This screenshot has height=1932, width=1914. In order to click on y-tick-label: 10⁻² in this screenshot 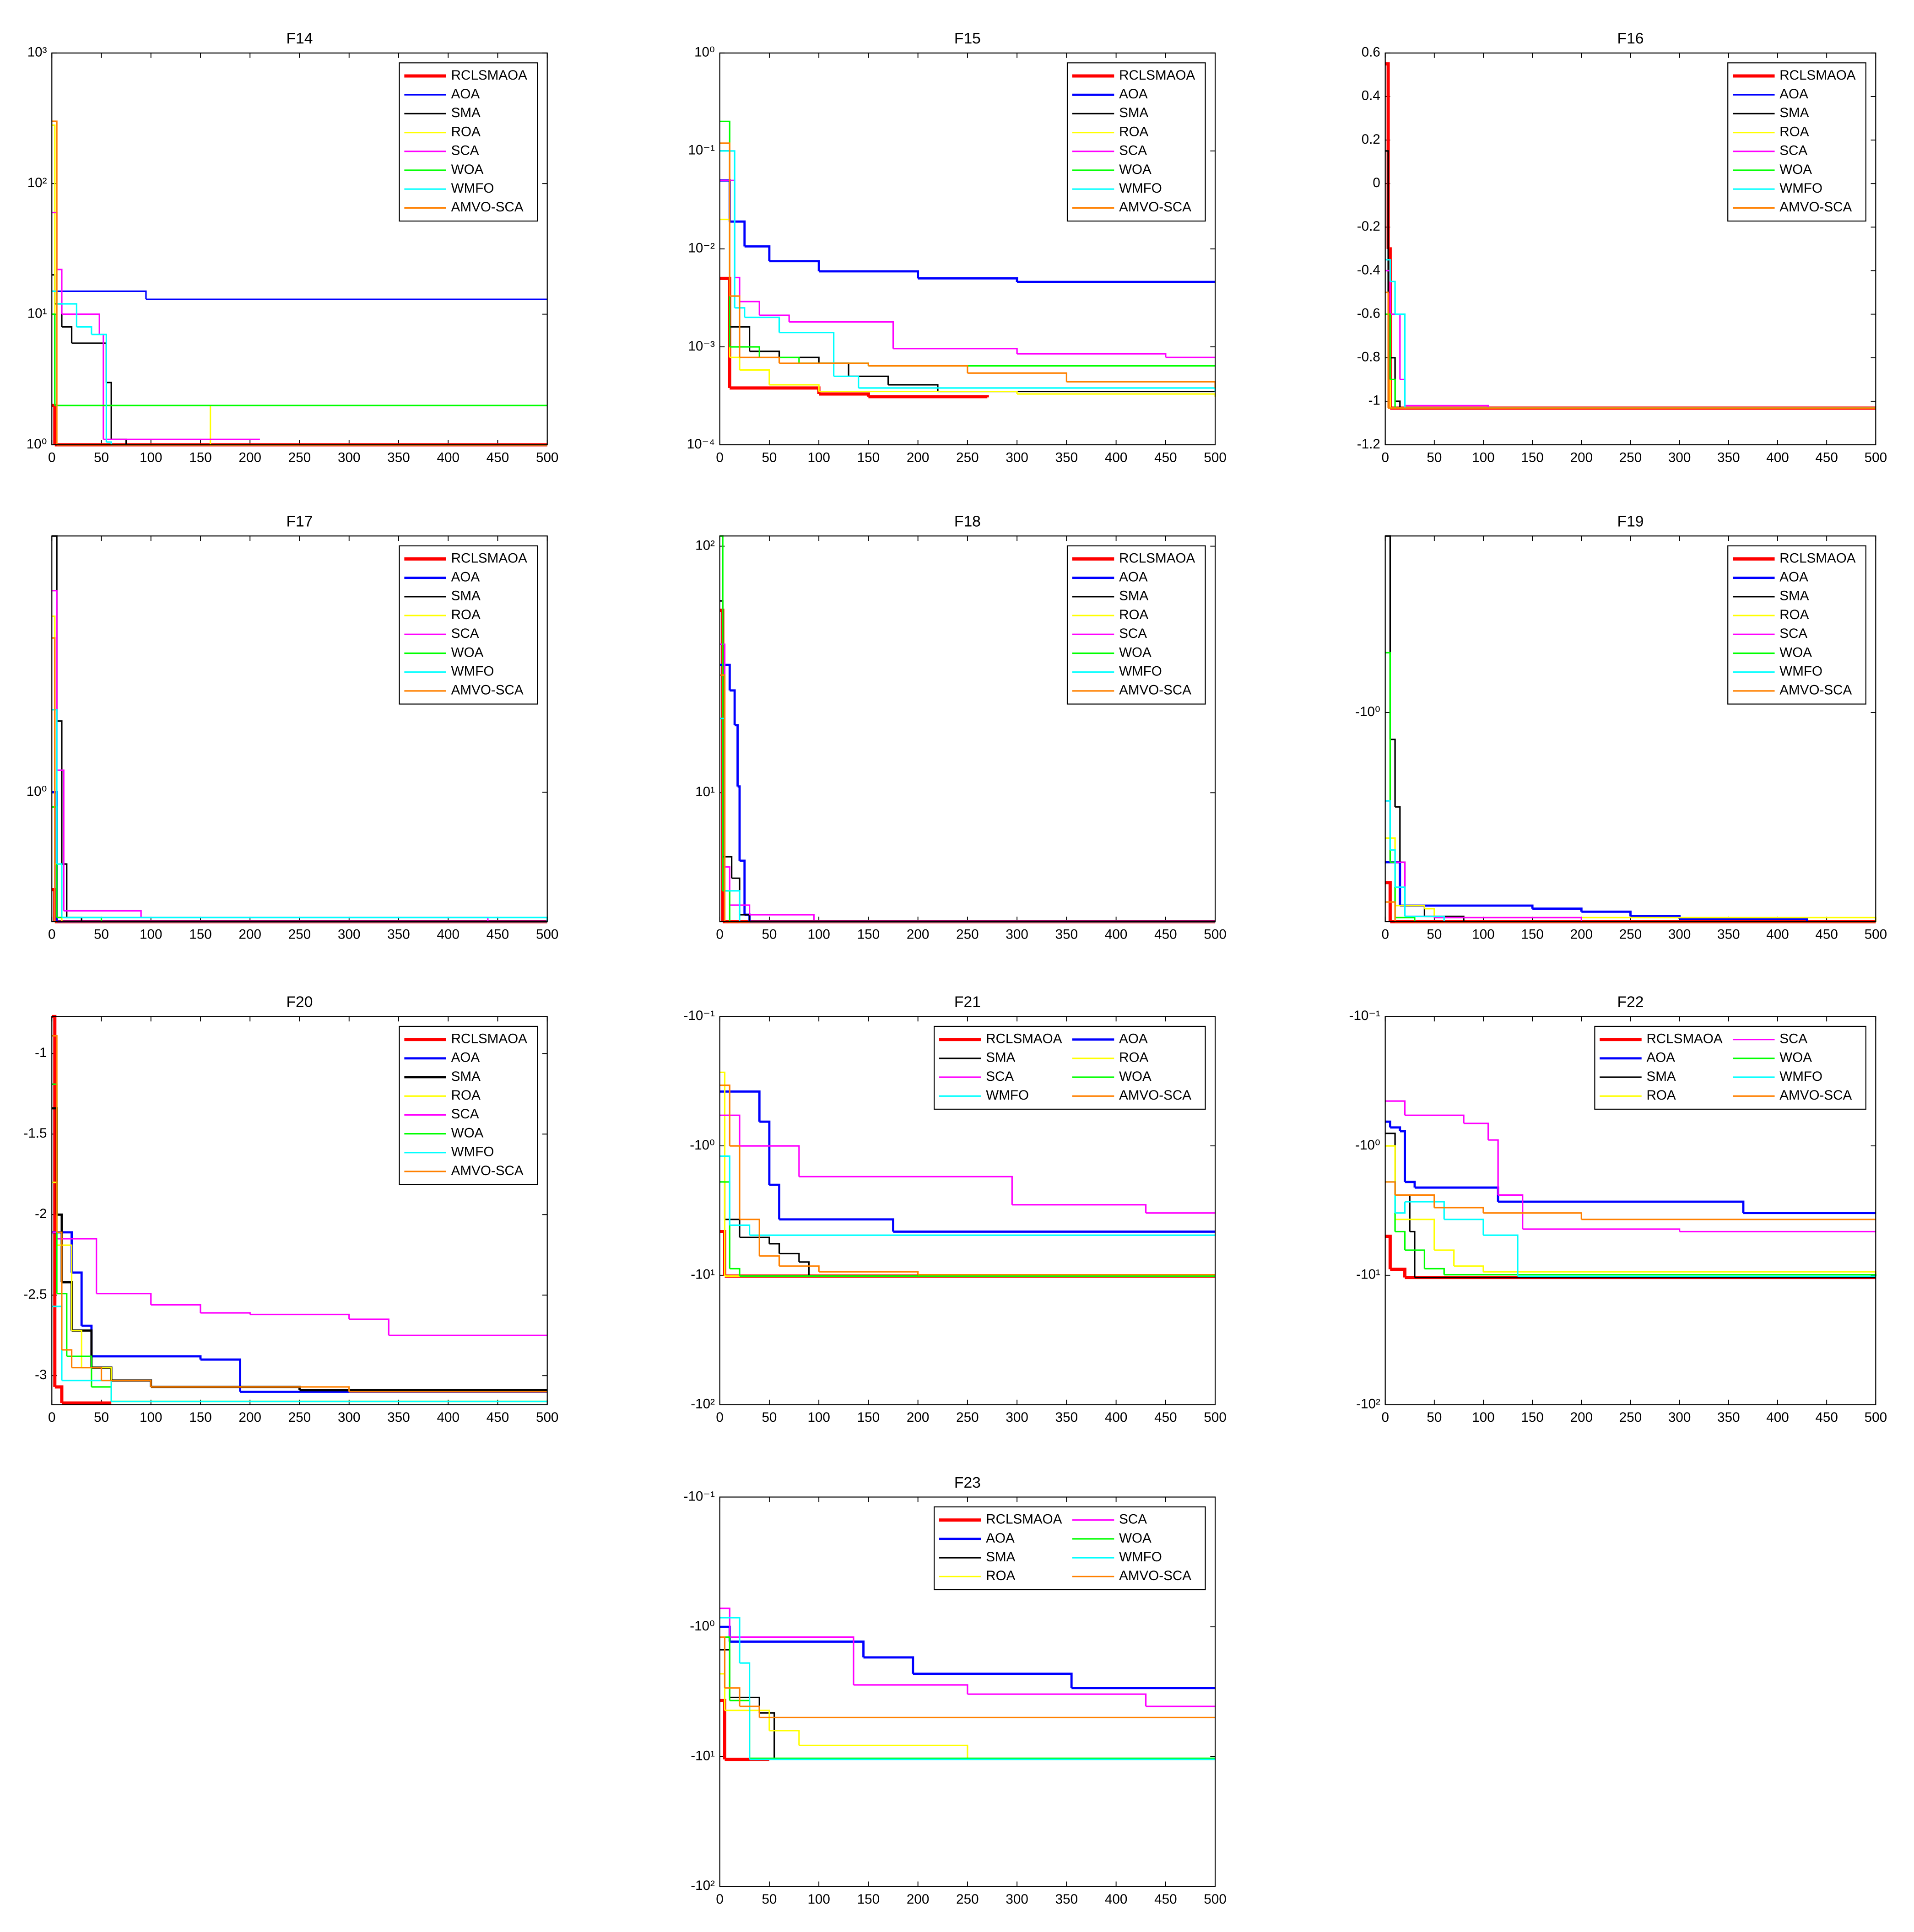, I will do `click(702, 249)`.